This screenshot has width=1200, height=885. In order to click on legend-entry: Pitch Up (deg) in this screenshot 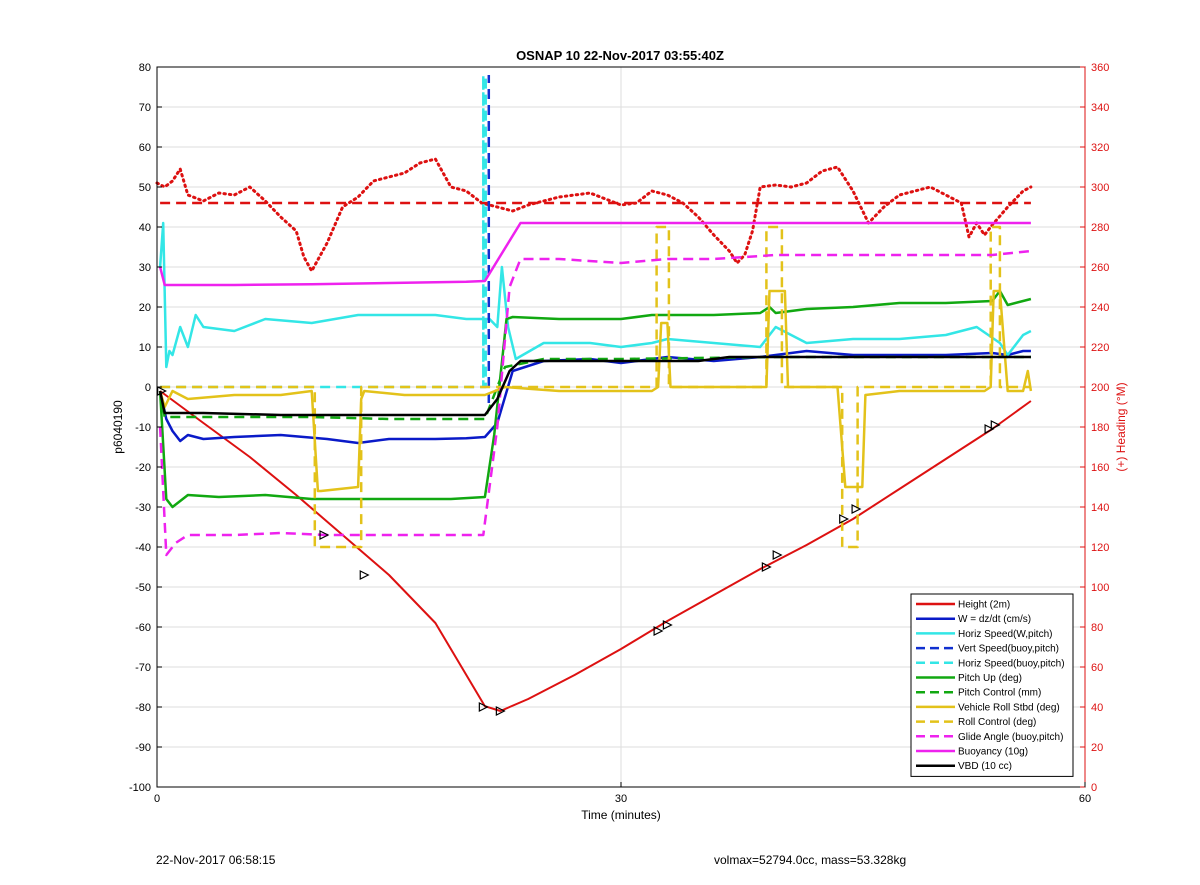, I will do `click(990, 678)`.